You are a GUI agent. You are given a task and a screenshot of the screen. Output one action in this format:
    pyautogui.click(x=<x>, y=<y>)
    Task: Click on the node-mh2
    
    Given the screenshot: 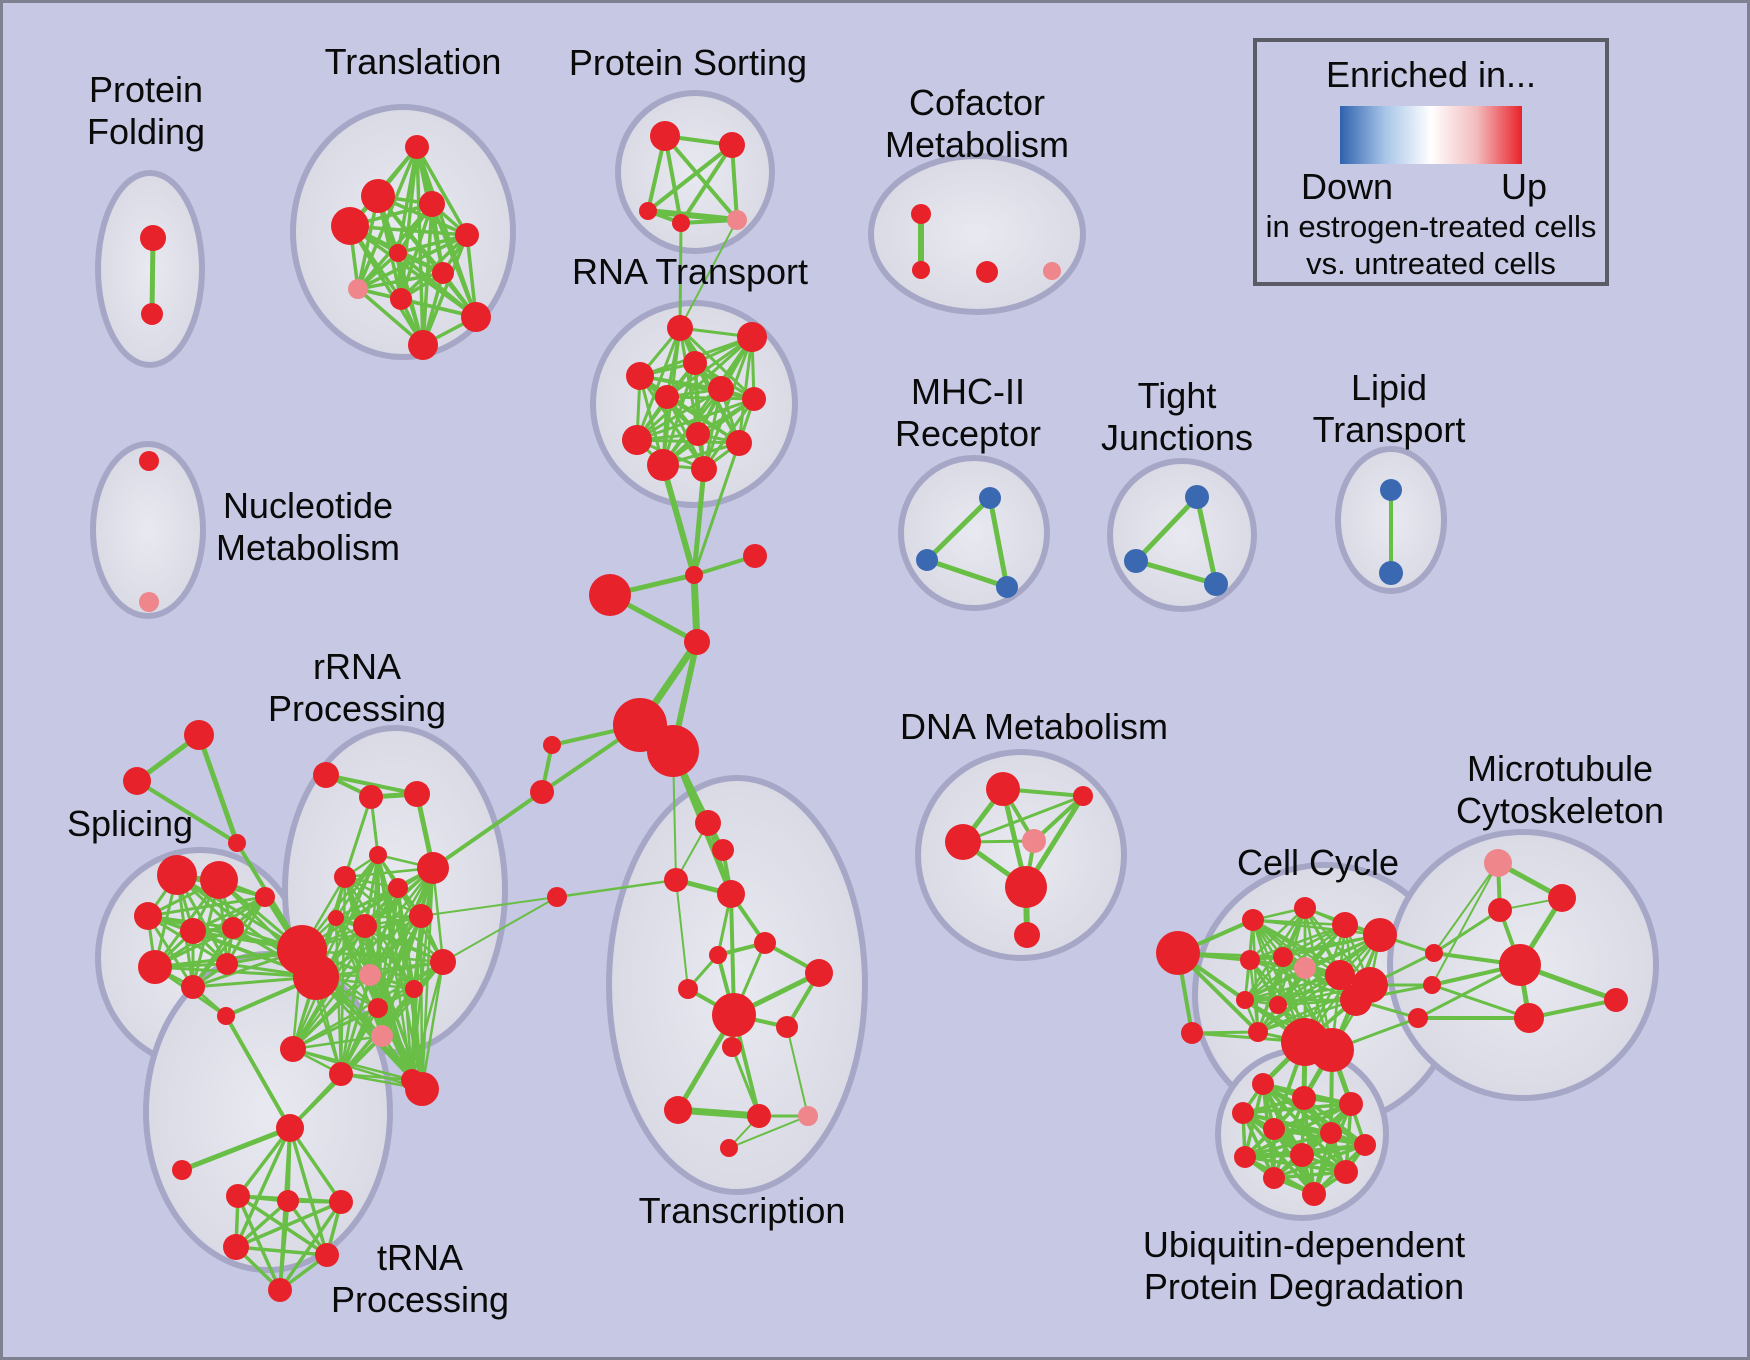 What is the action you would take?
    pyautogui.click(x=1007, y=587)
    